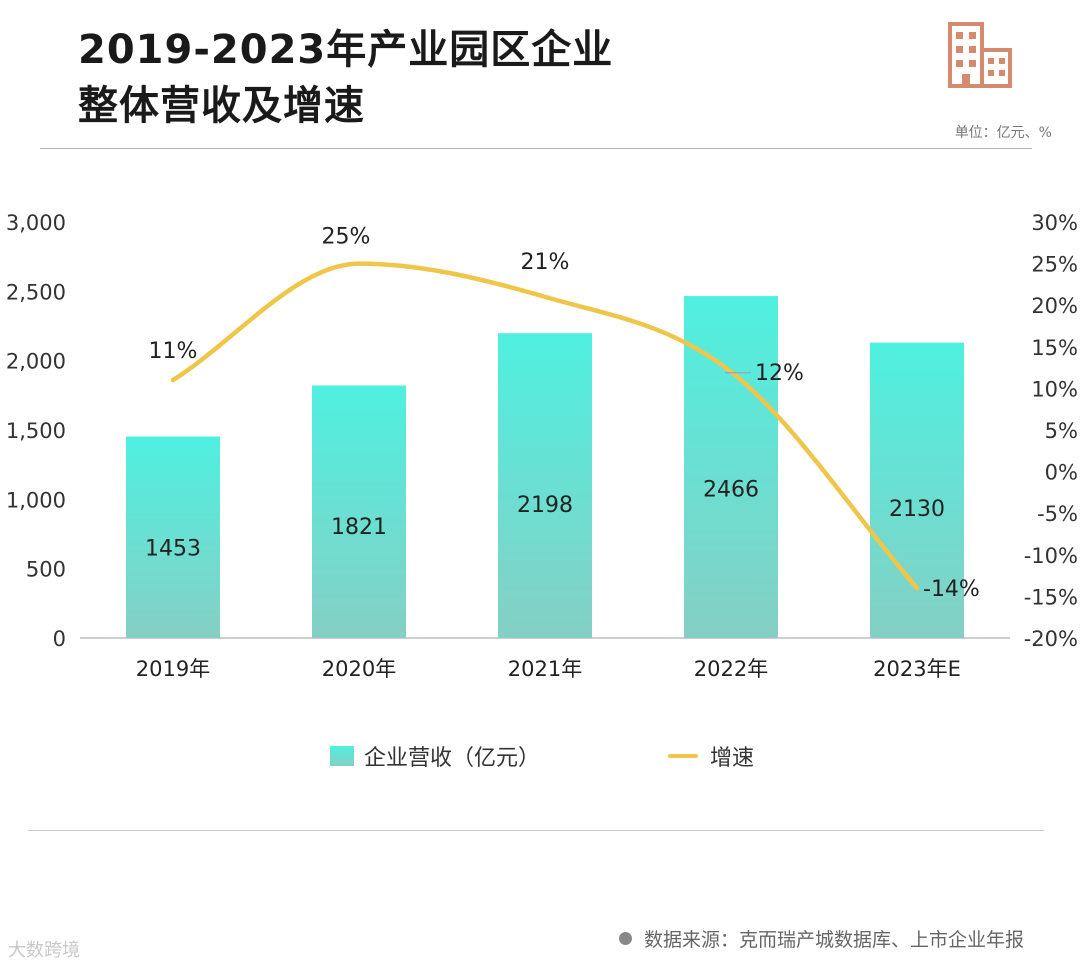 The height and width of the screenshot is (972, 1080). What do you see at coordinates (545, 669) in the screenshot?
I see `x-axis-tick-label: 2021年` at bounding box center [545, 669].